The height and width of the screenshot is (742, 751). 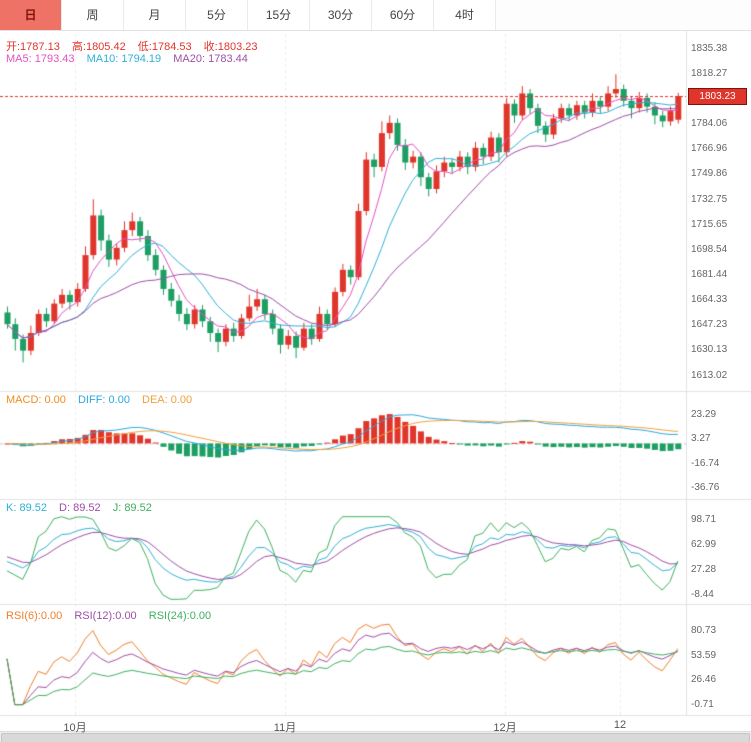 What do you see at coordinates (505, 728) in the screenshot?
I see `x-axis-label: 12月` at bounding box center [505, 728].